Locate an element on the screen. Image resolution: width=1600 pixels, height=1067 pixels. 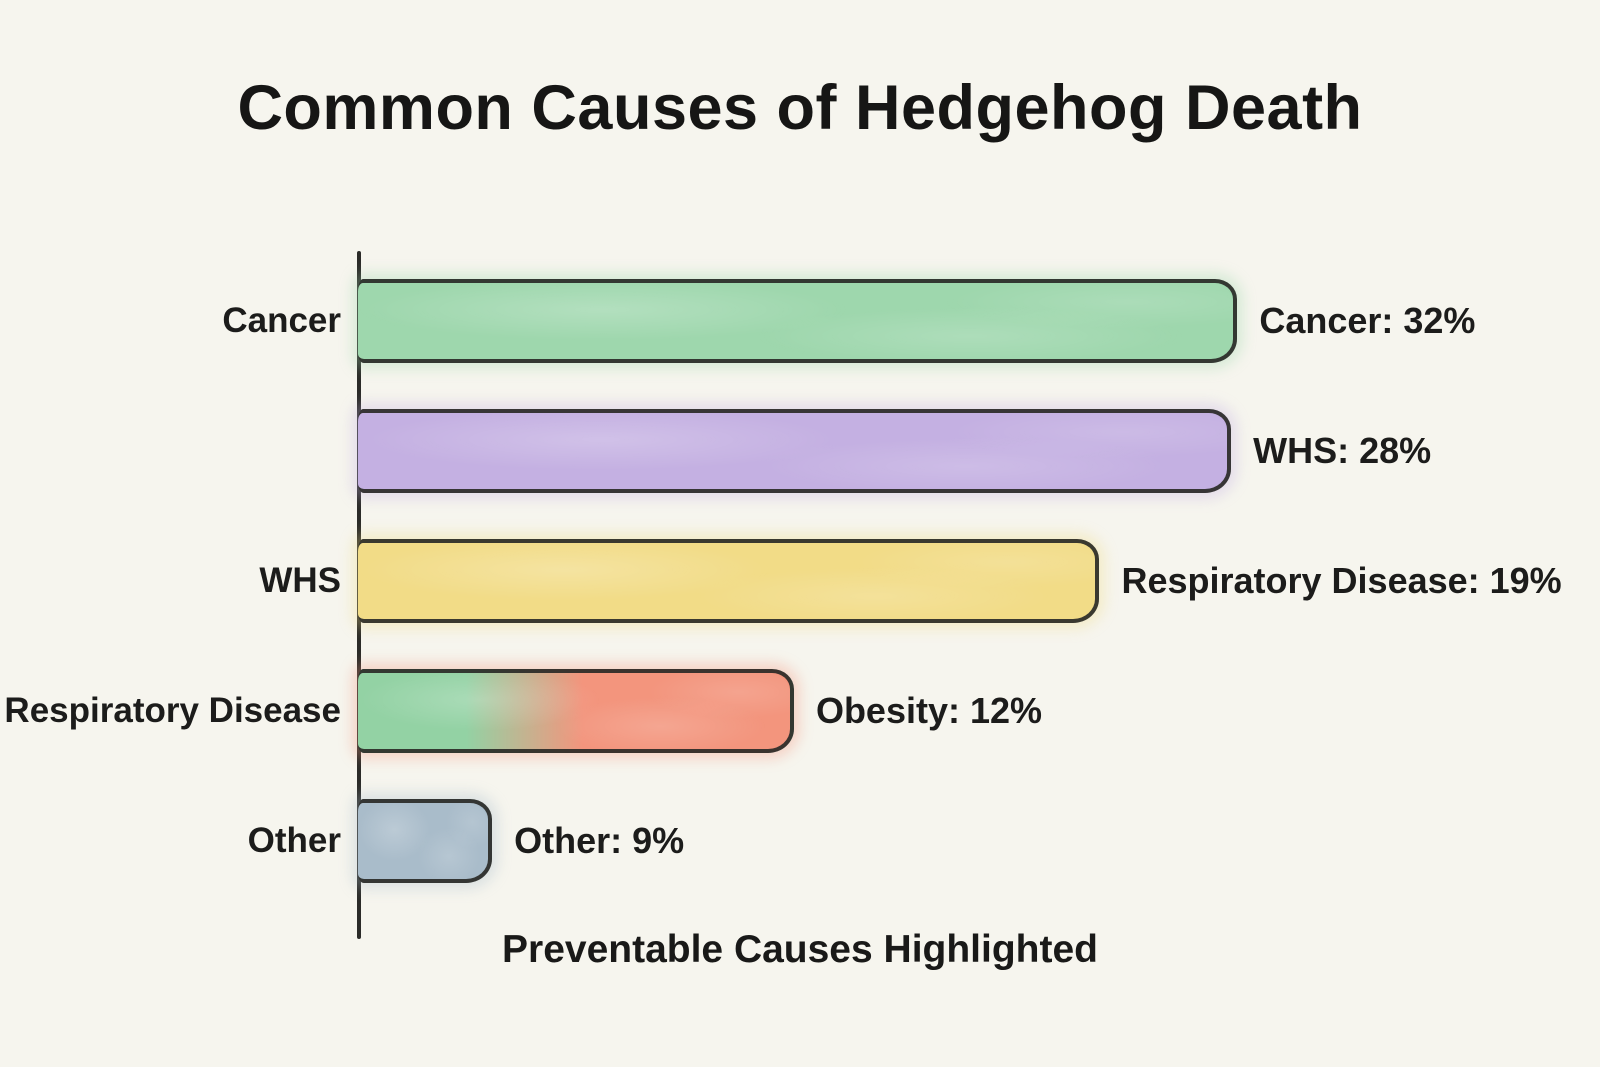
bar-value-label: Cancer: 32% is located at coordinates (1367, 320).